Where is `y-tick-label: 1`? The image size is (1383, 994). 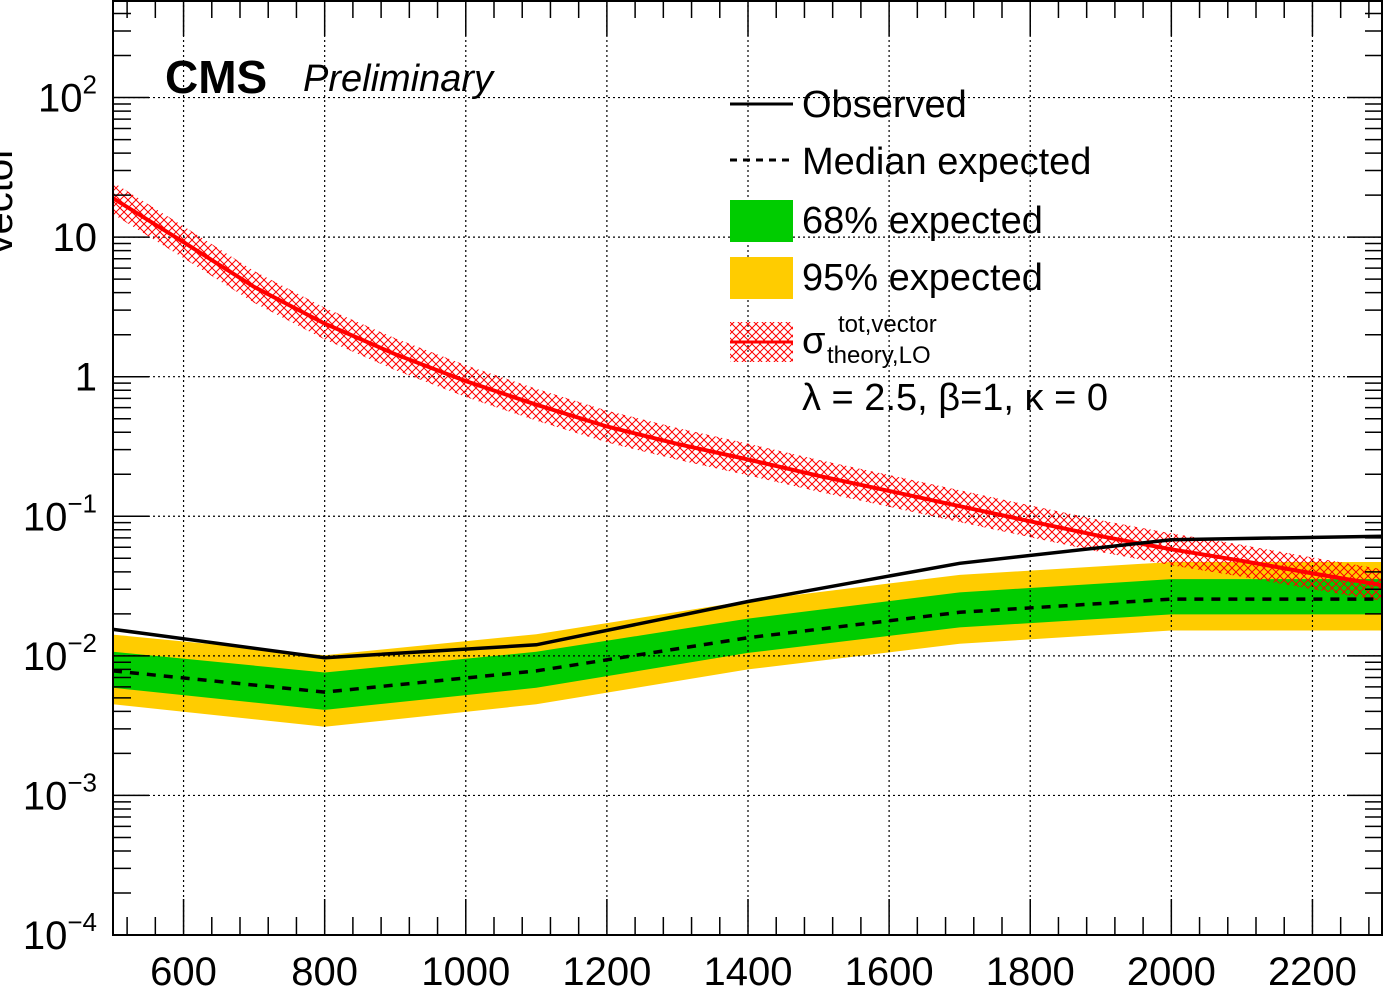
y-tick-label: 1 is located at coordinates (86, 378).